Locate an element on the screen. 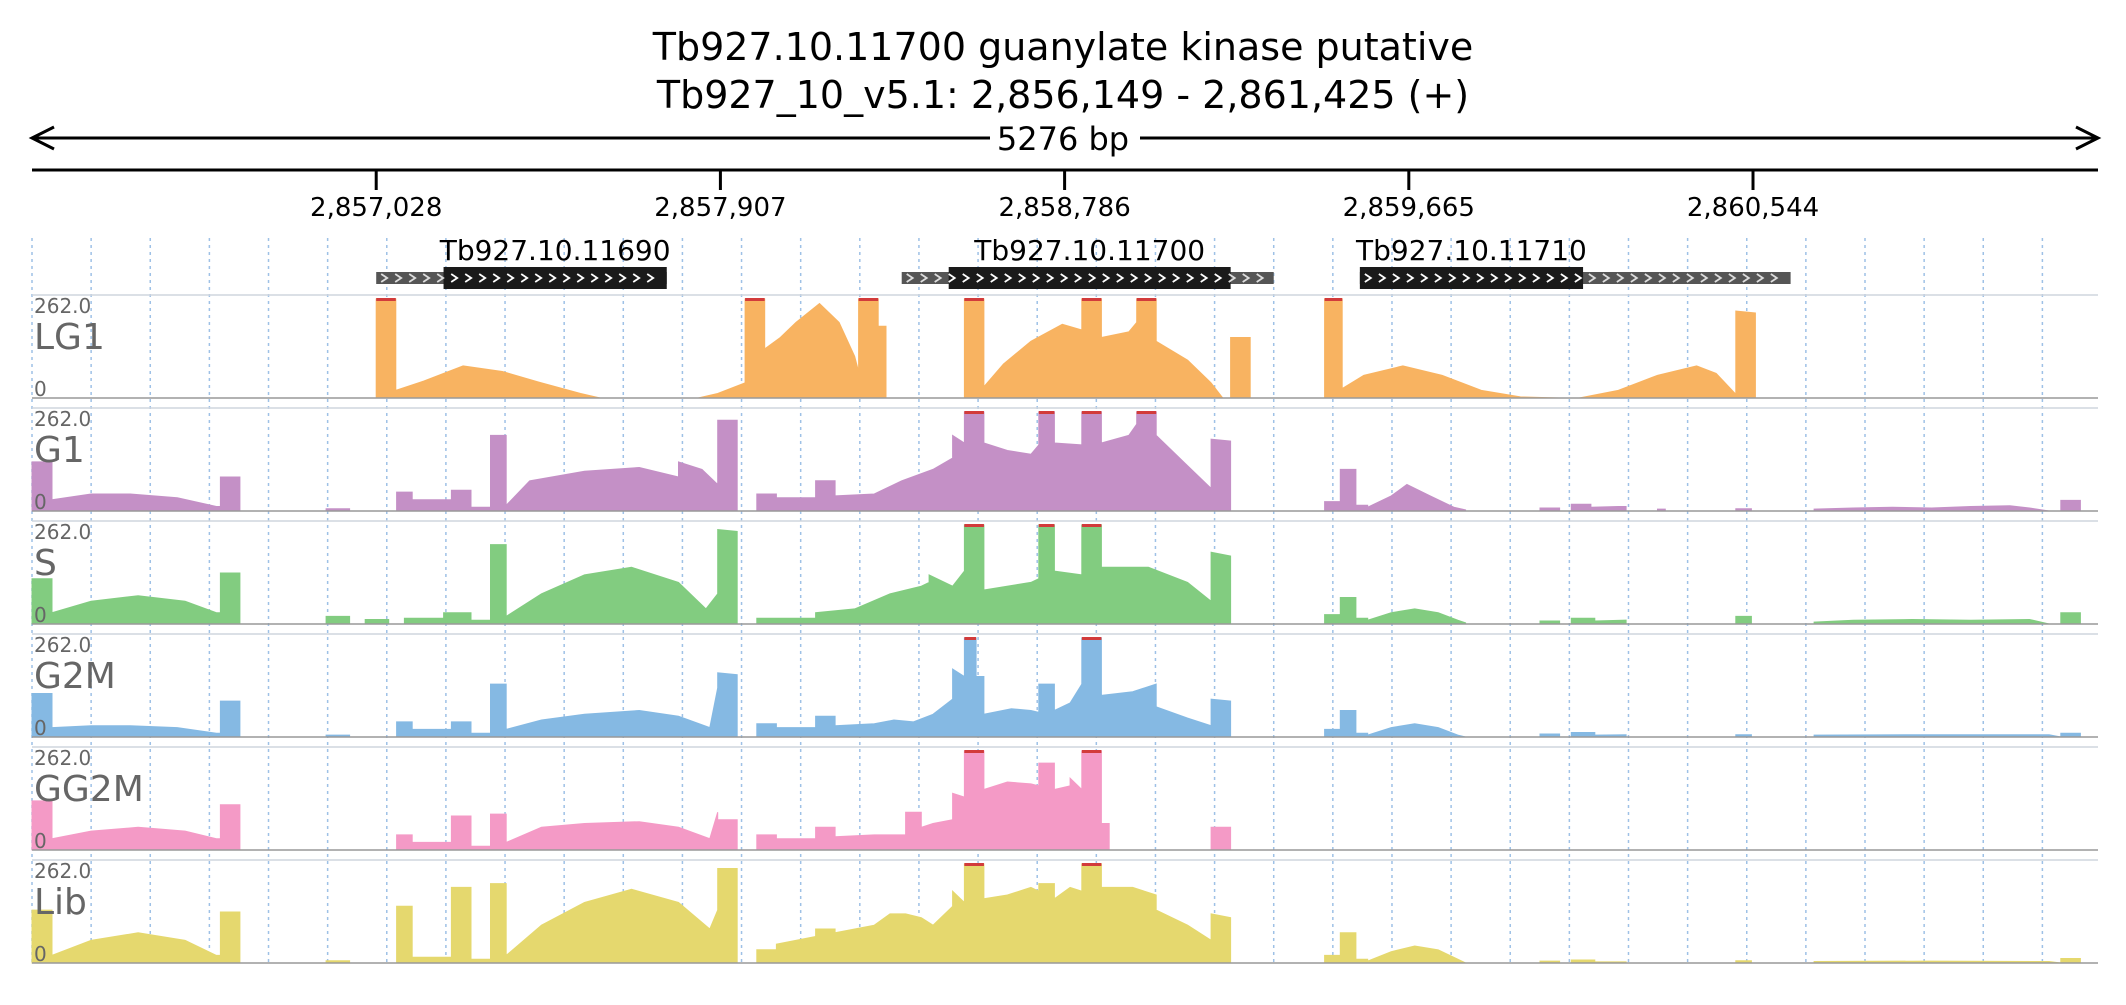 This screenshot has width=2126, height=1005. track-5-ymax-label: 262.0 is located at coordinates (62, 871).